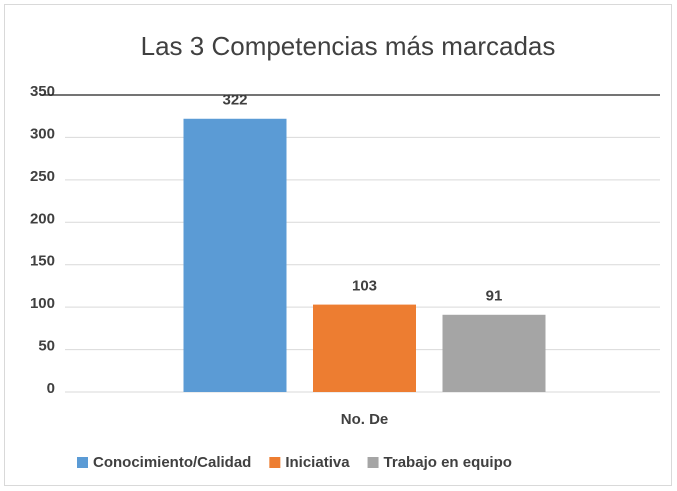 The width and height of the screenshot is (677, 491). I want to click on data-label: 103, so click(364, 286).